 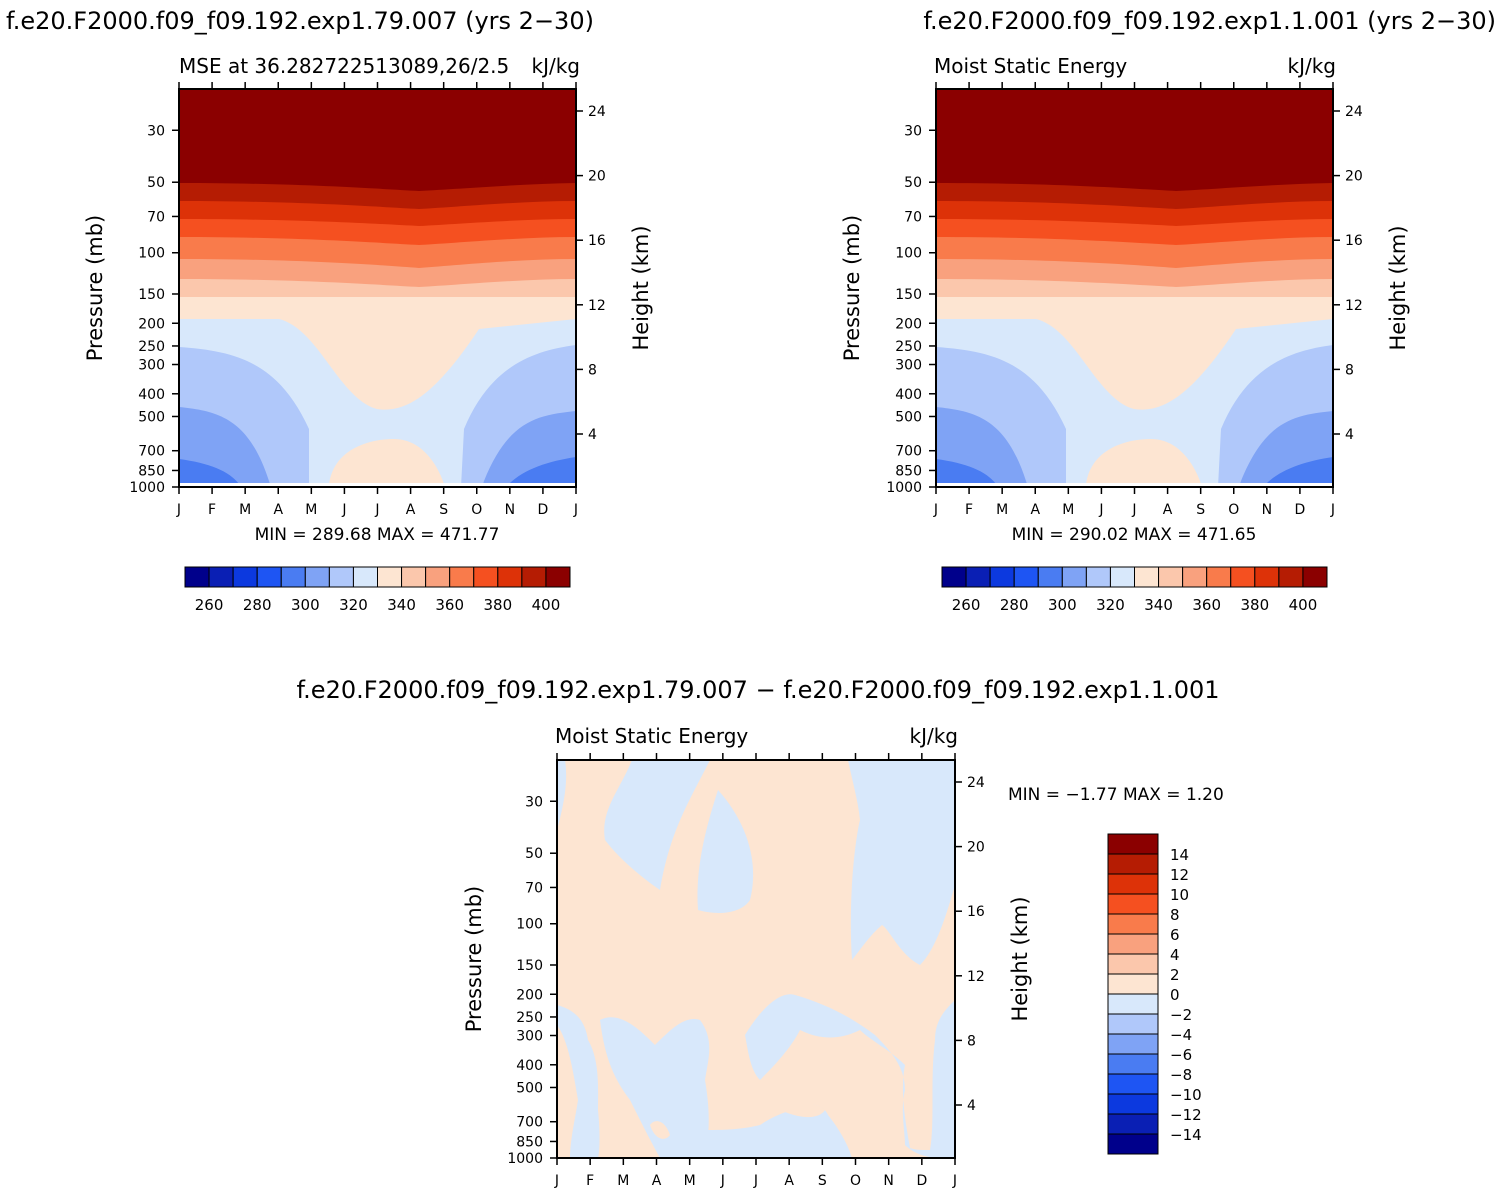 What do you see at coordinates (921, 1181) in the screenshot?
I see `panel-c-month-label: D` at bounding box center [921, 1181].